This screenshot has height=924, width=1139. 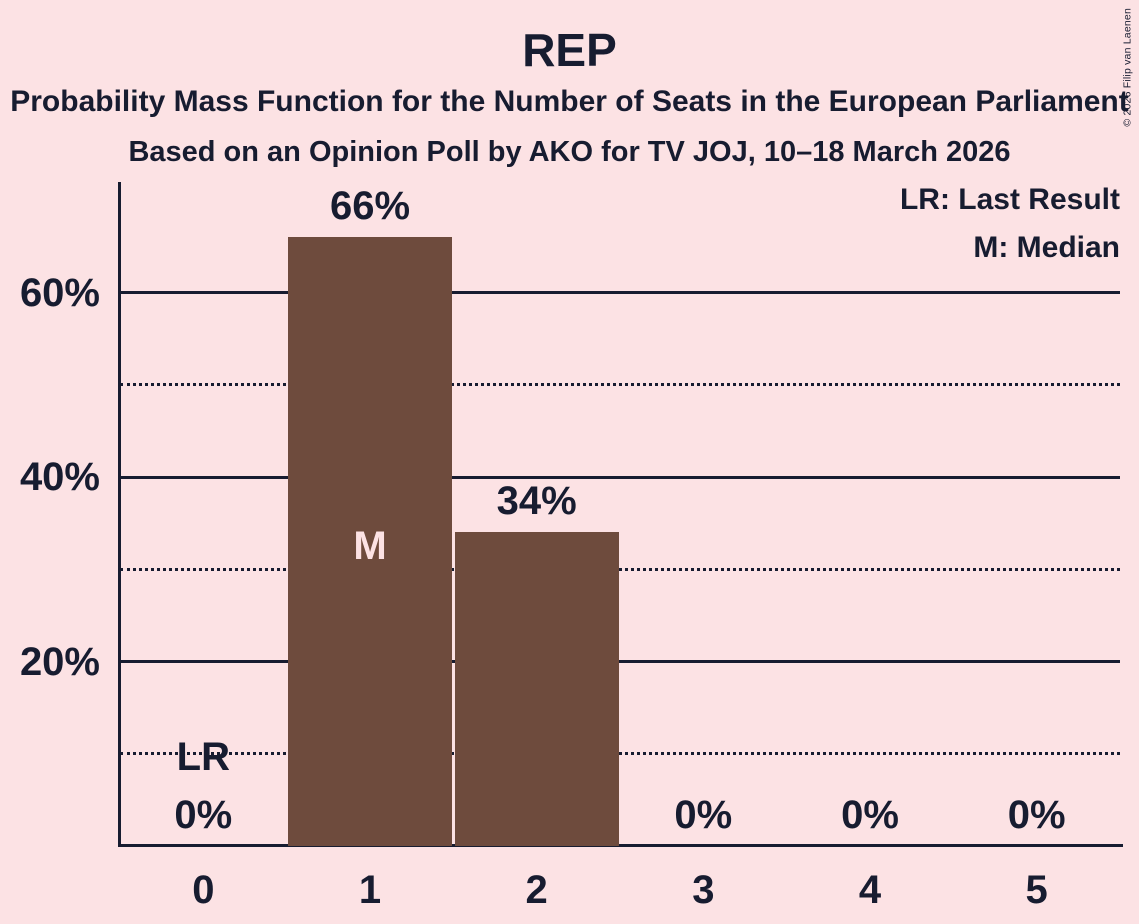 I want to click on value-label-seats-4: 0%, so click(x=870, y=815).